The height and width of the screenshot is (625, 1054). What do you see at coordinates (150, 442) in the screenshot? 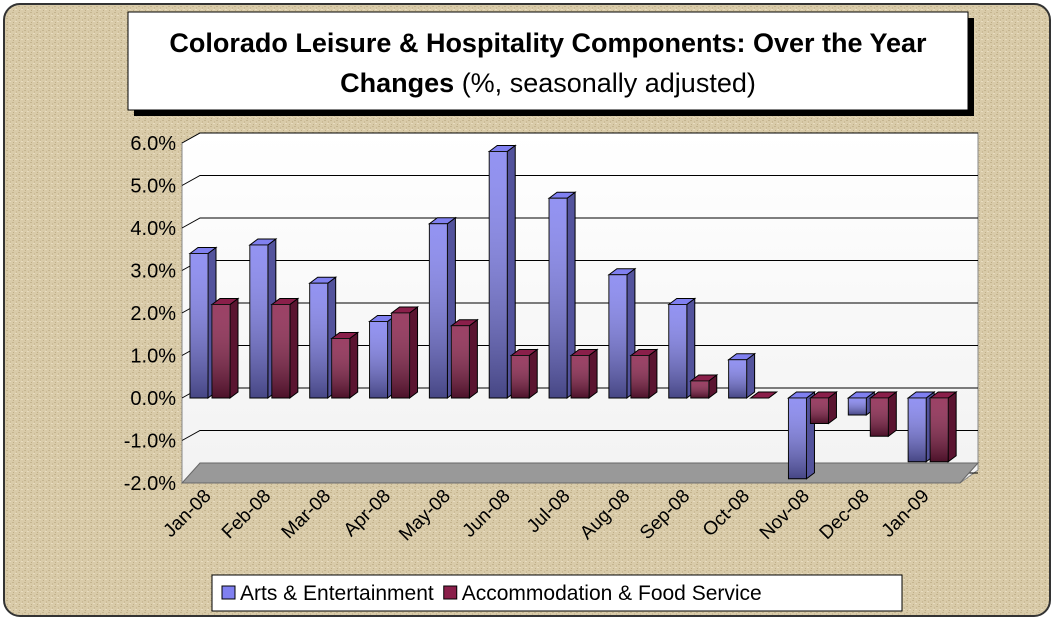
I see `y-tick-label: -1.0%` at bounding box center [150, 442].